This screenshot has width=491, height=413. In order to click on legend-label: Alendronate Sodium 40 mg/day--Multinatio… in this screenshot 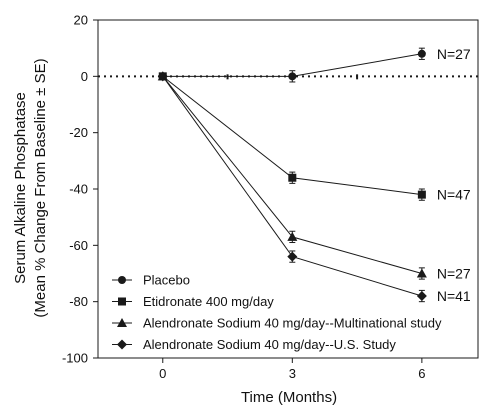, I will do `click(292, 323)`.